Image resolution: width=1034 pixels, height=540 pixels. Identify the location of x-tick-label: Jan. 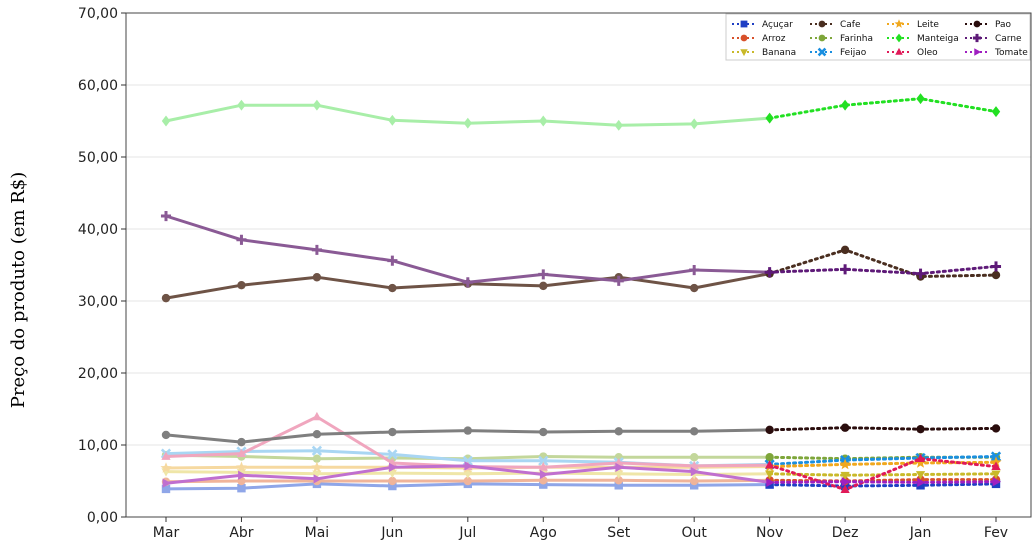
(920, 532).